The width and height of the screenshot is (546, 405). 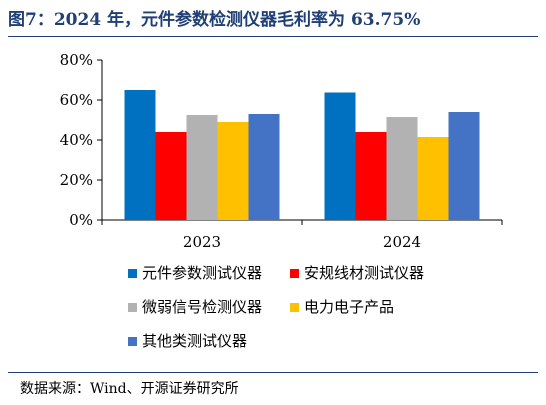 I want to click on y-tick-label: 80%, so click(x=76, y=60).